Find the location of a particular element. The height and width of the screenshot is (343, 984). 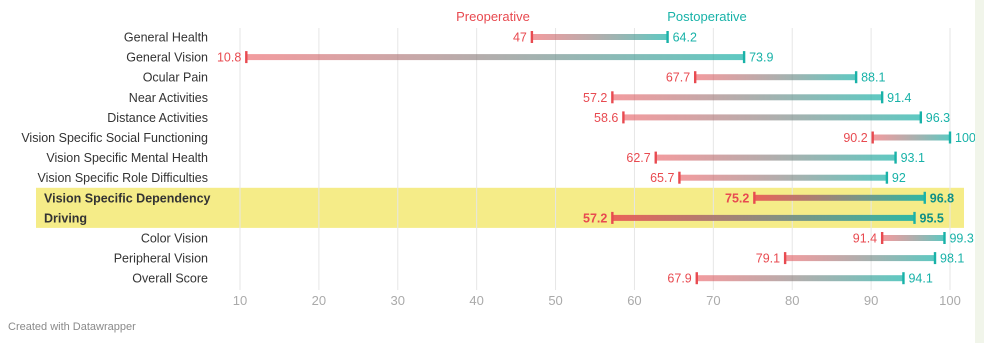

chart-row: Distance Activities 58.6 96.3 is located at coordinates (528, 118).